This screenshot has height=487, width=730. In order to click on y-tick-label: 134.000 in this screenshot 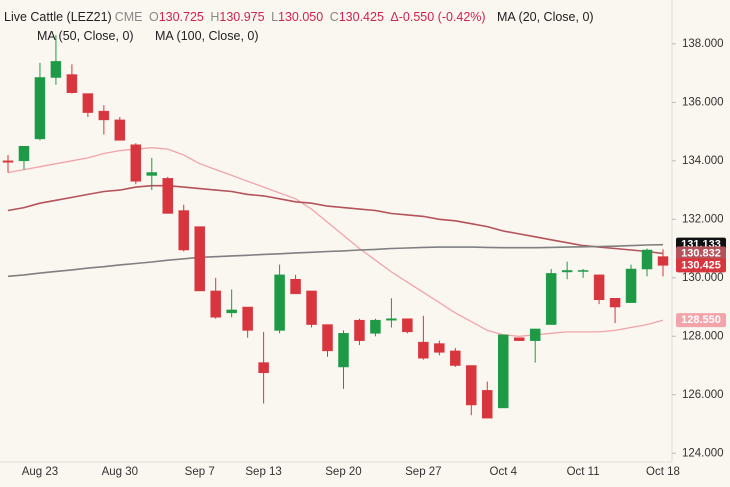, I will do `click(703, 161)`.